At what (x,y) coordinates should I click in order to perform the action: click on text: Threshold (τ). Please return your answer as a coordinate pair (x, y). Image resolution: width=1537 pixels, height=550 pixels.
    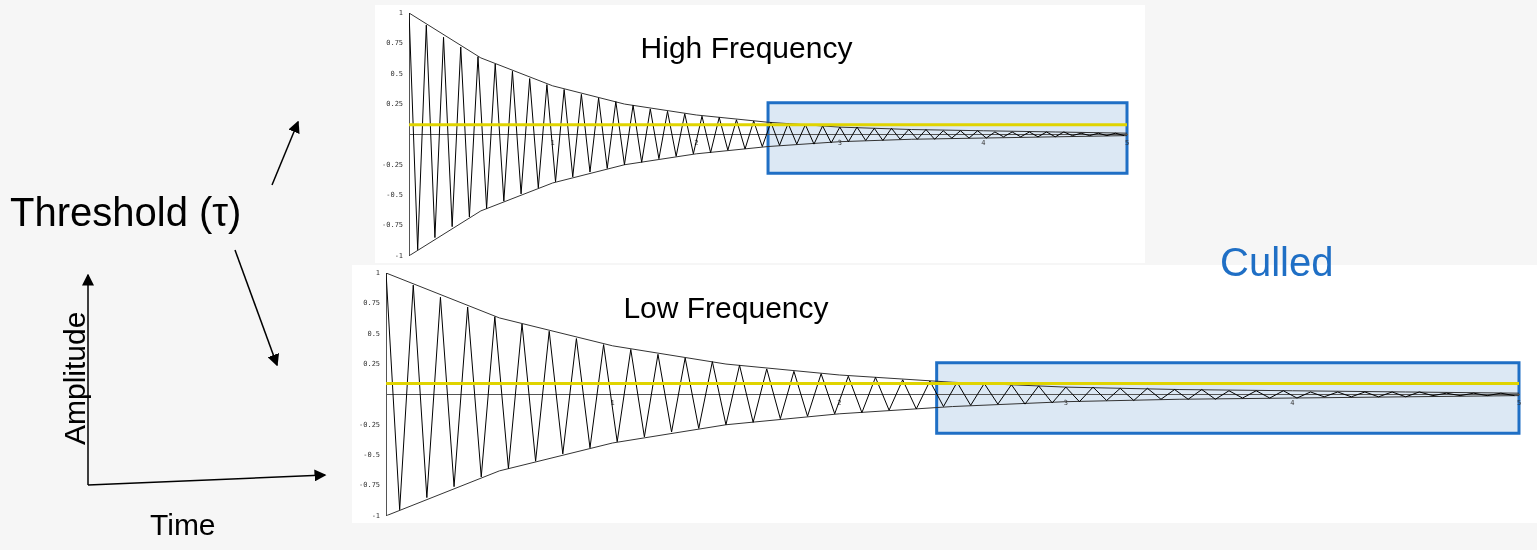
    Looking at the image, I should click on (126, 212).